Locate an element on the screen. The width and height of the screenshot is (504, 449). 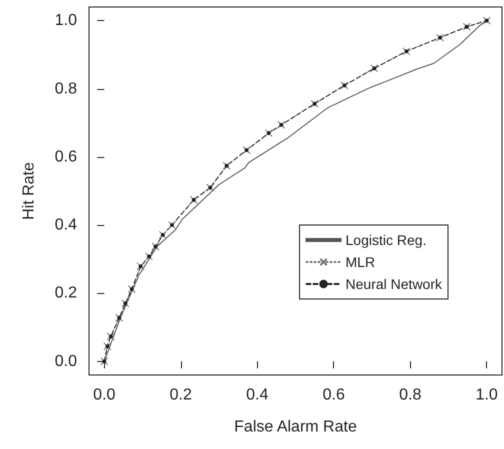
x-tick-label: 0.2 is located at coordinates (181, 395).